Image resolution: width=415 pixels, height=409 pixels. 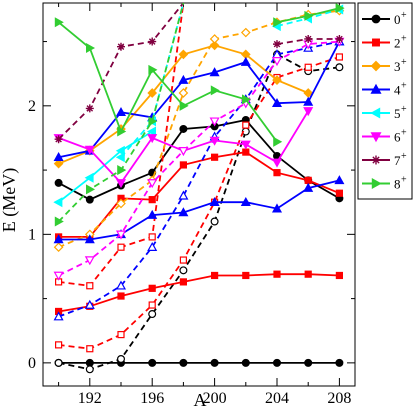 What do you see at coordinates (384, 18) in the screenshot?
I see `legend-entry: 0 +` at bounding box center [384, 18].